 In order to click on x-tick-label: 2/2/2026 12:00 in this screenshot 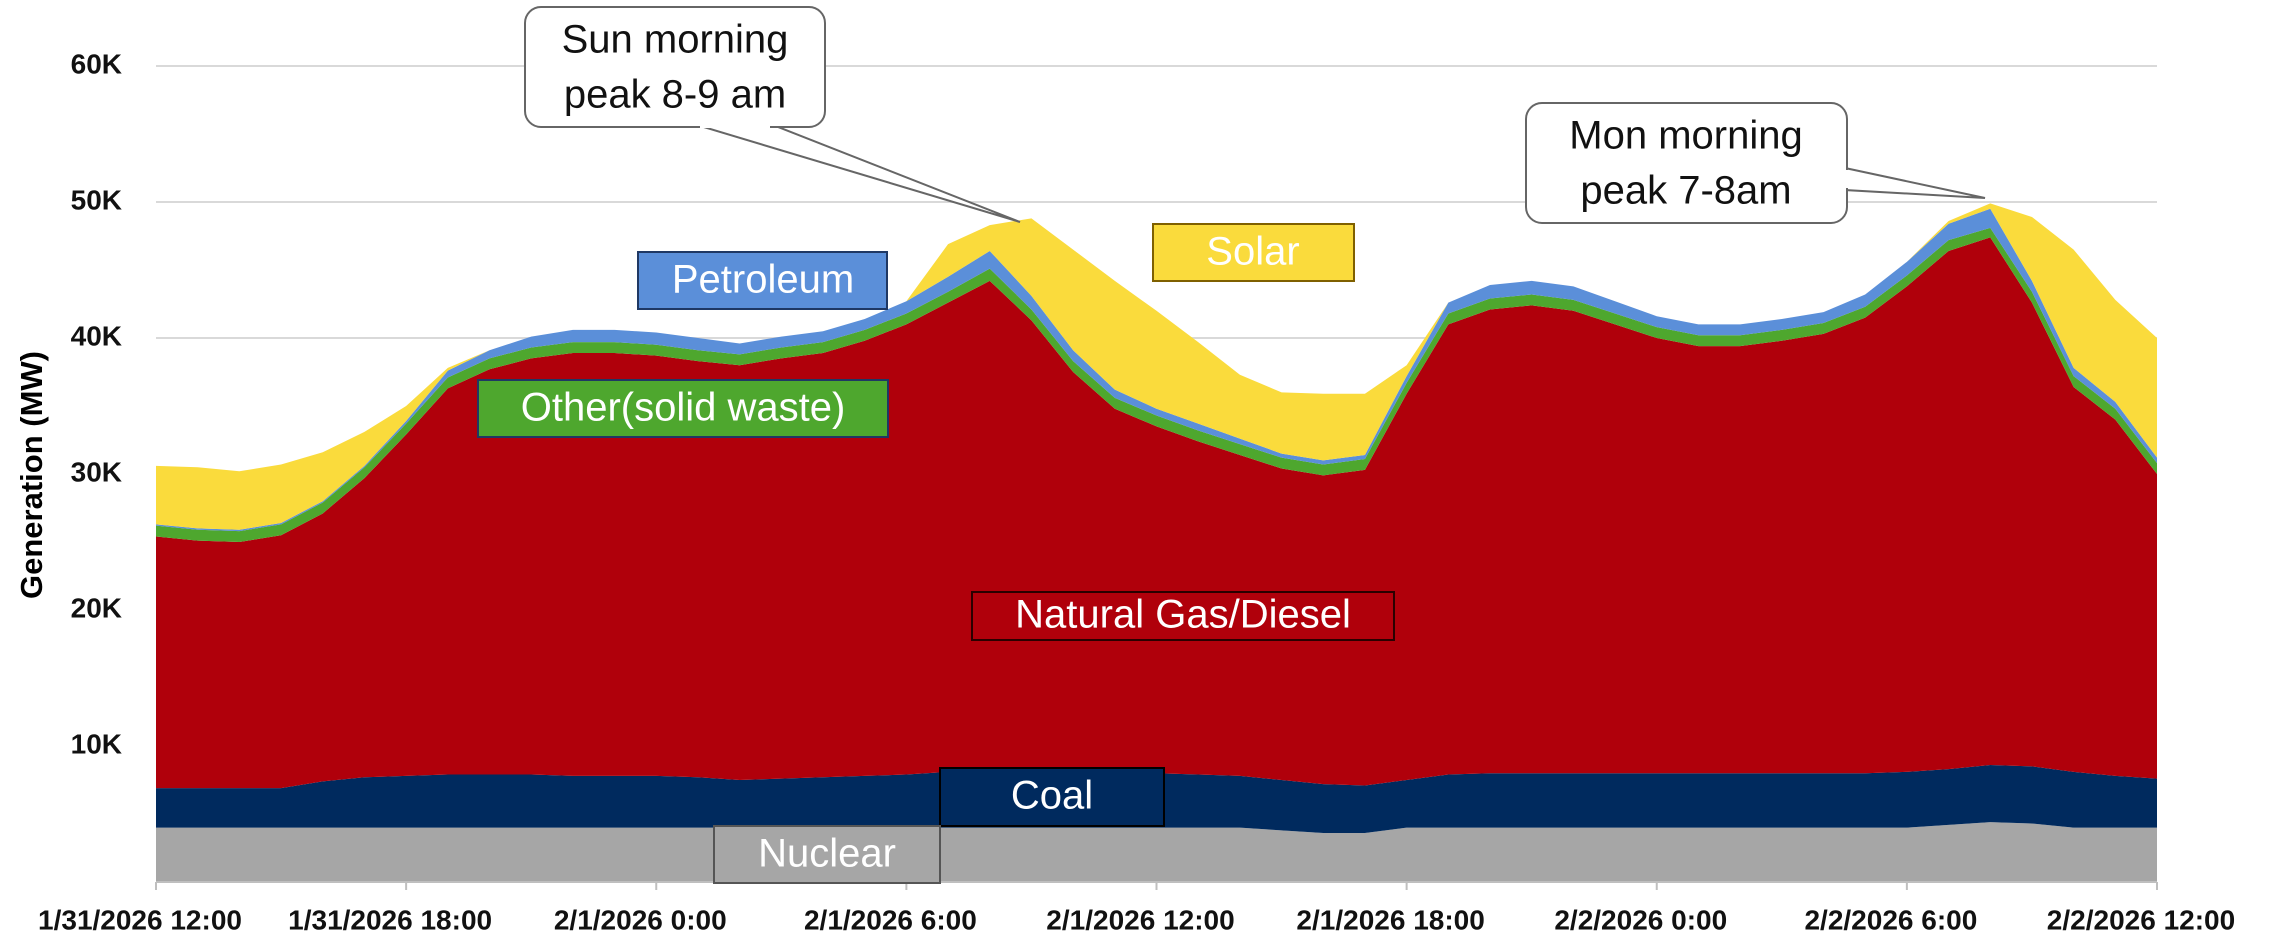, I will do `click(2141, 919)`.